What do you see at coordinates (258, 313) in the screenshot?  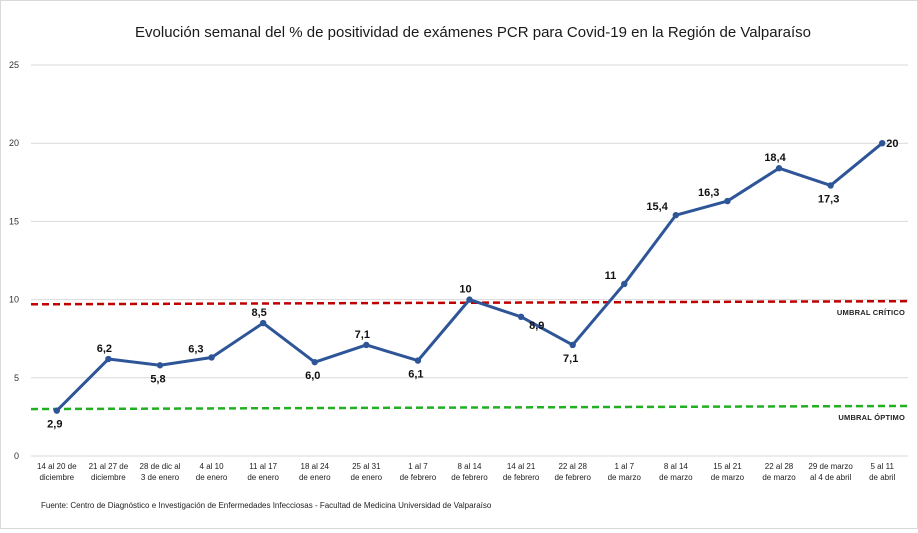 I see `data-label-4: 8,5` at bounding box center [258, 313].